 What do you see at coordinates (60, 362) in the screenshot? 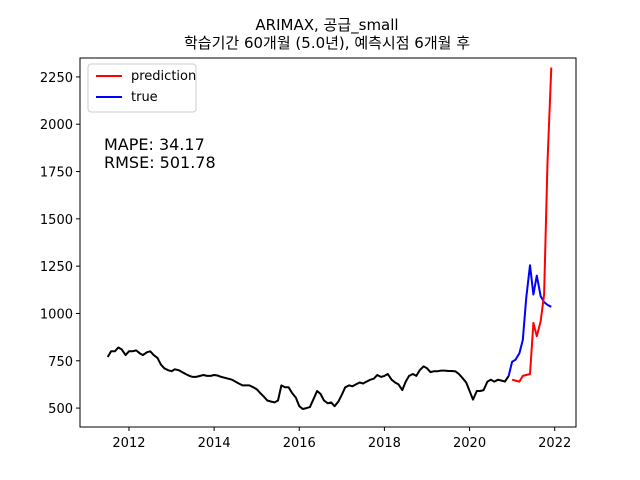
I see `y-tick-label: 750` at bounding box center [60, 362].